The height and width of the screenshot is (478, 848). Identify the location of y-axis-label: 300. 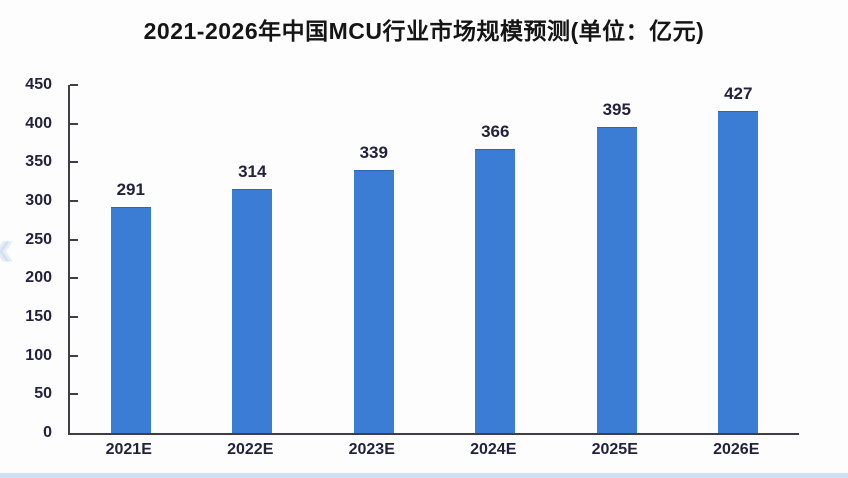
(38, 200).